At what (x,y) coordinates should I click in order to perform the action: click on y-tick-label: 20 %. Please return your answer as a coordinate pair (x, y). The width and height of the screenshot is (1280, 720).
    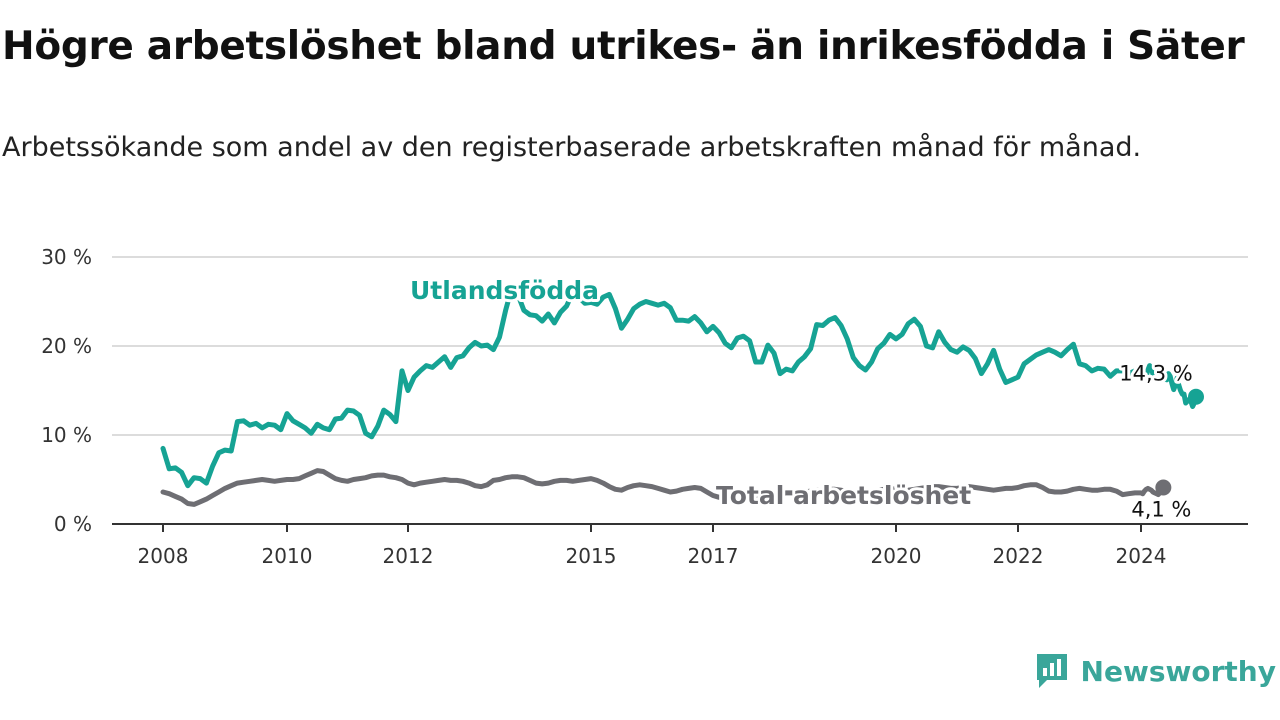
    Looking at the image, I should click on (66, 346).